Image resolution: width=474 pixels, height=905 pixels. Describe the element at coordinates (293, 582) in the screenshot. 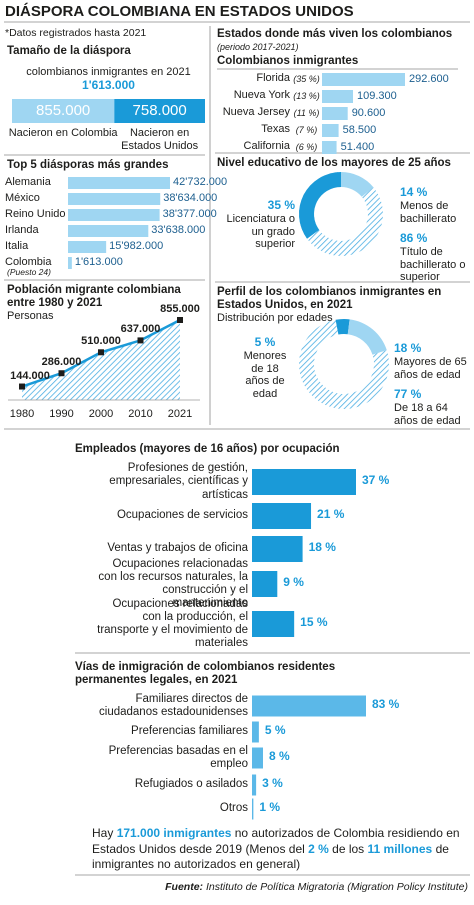

I see `value-label: 9 %` at that location.